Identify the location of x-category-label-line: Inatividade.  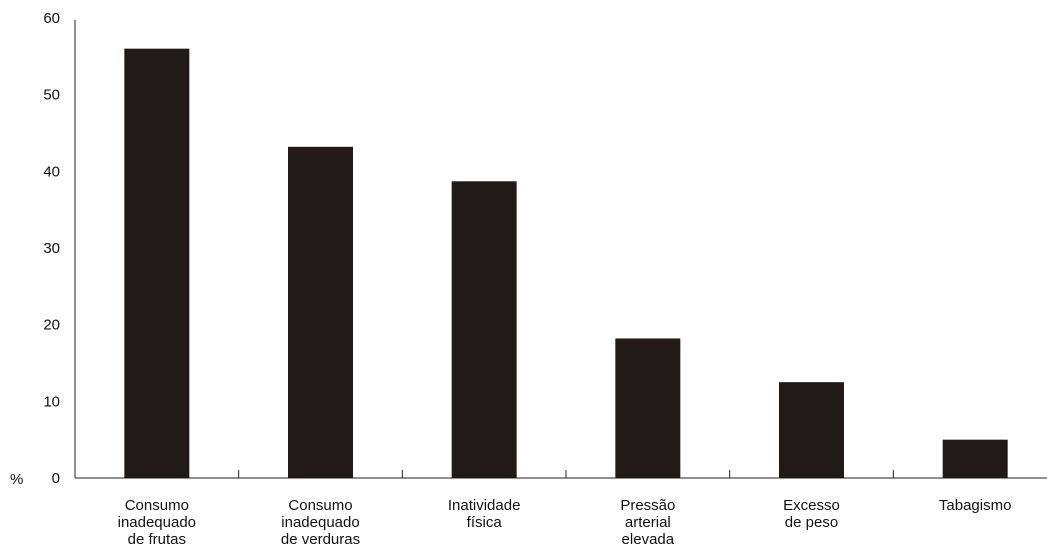
(484, 505).